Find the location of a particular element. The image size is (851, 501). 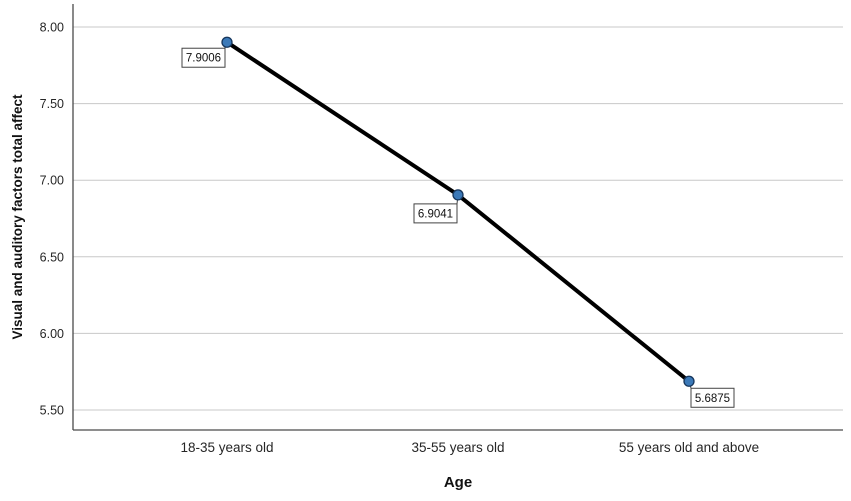

y-tick-label: 8.00 is located at coordinates (52, 28).